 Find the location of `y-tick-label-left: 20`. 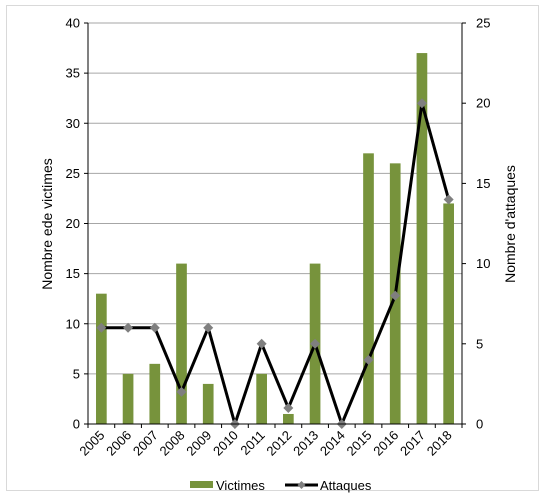

y-tick-label-left: 20 is located at coordinates (73, 223).